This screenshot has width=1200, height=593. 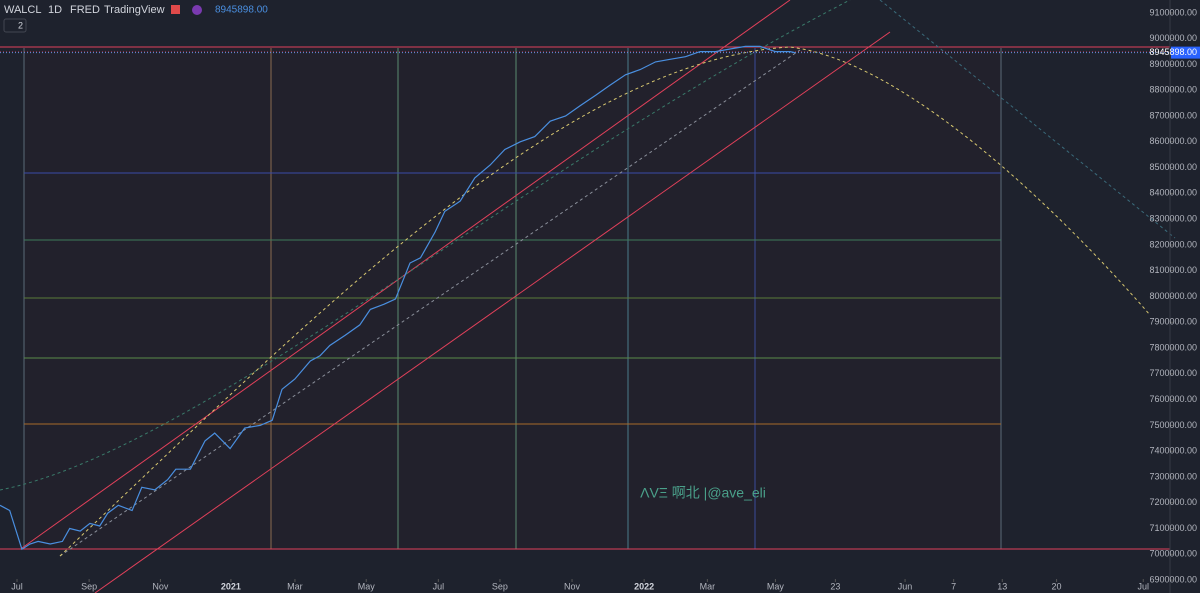 I want to click on x-tick-label: 7, so click(x=953, y=586).